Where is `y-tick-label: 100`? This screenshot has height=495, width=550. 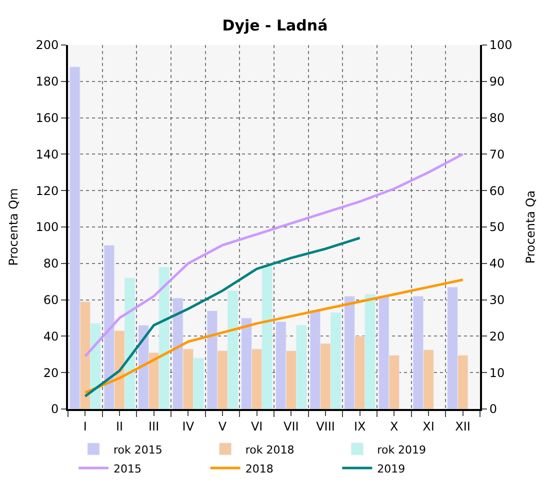 y-tick-label: 100 is located at coordinates (47, 227).